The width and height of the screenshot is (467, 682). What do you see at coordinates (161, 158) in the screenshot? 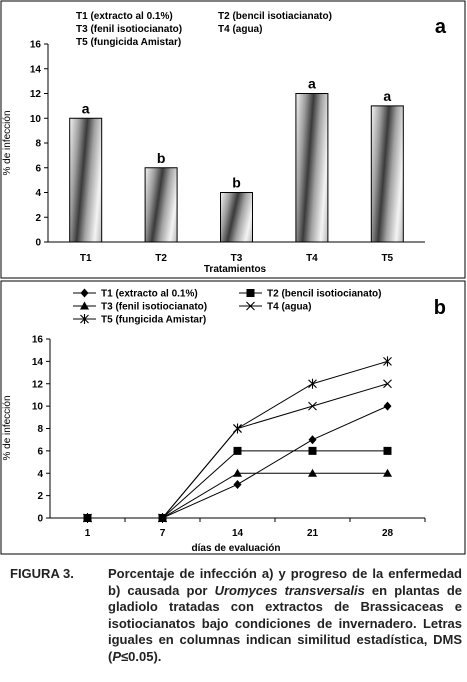
I see `bar-letter-T2: b` at bounding box center [161, 158].